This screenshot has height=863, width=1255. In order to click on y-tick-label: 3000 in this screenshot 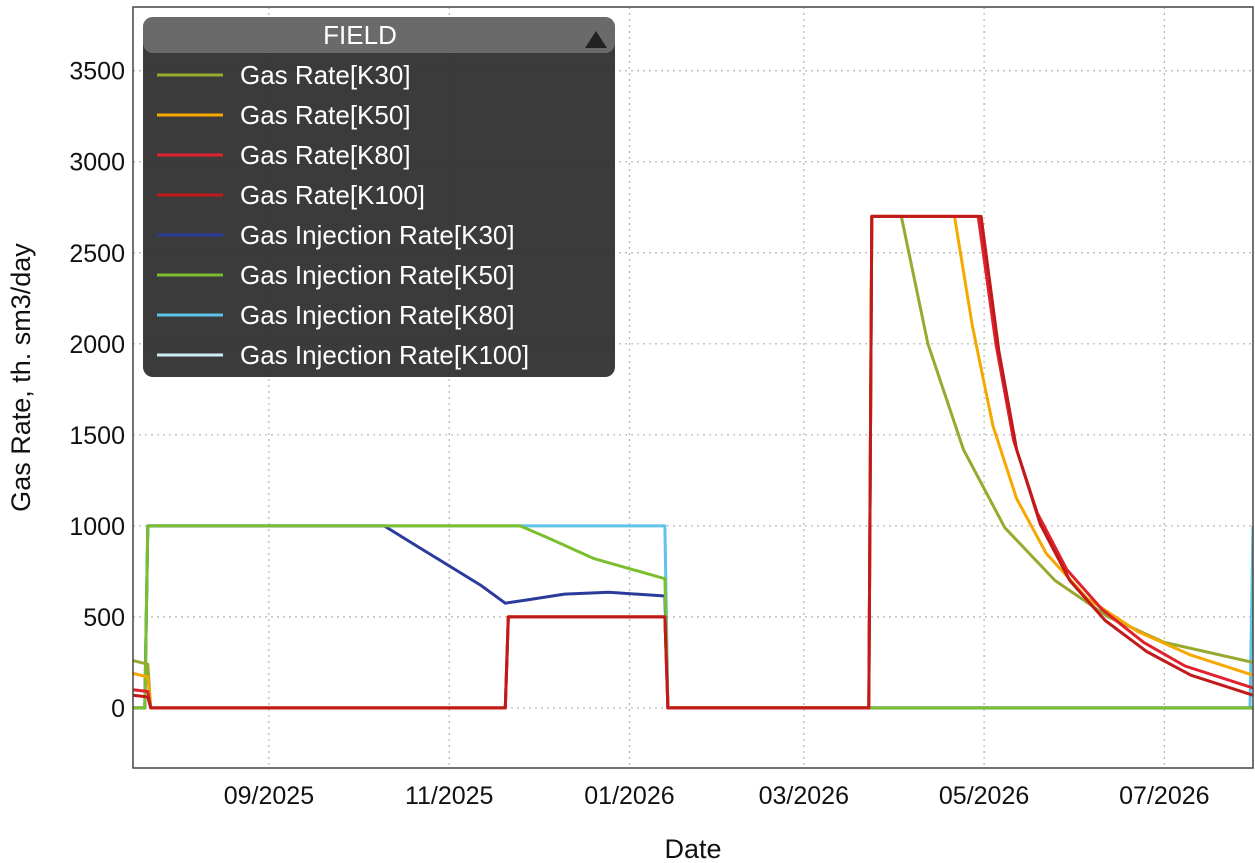, I will do `click(97, 163)`.